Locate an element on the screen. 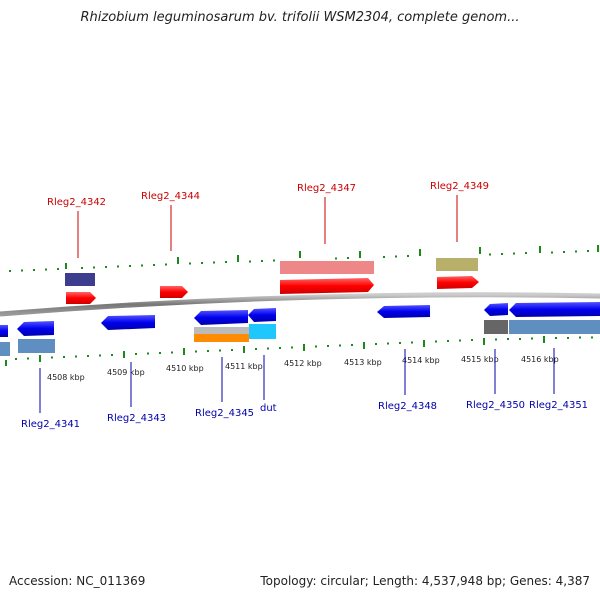  gene-label-rleg2-4347: Rleg2_4347 is located at coordinates (326, 188).